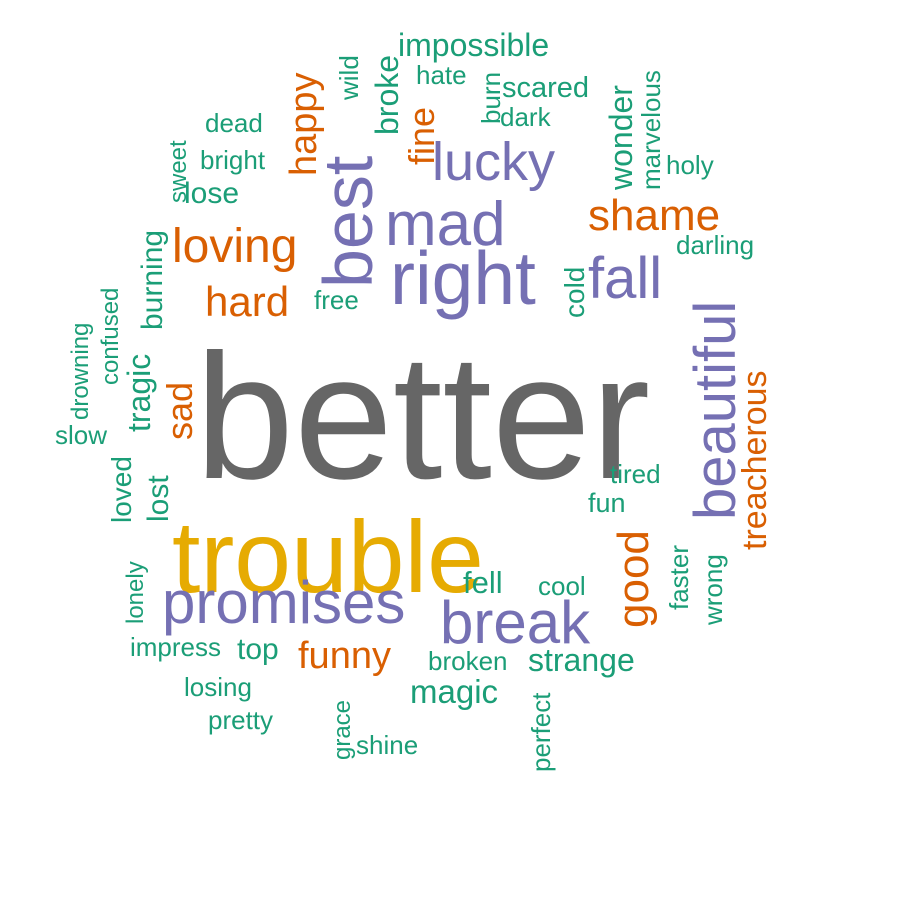 Image resolution: width=898 pixels, height=900 pixels. I want to click on word-bright: bright, so click(233, 160).